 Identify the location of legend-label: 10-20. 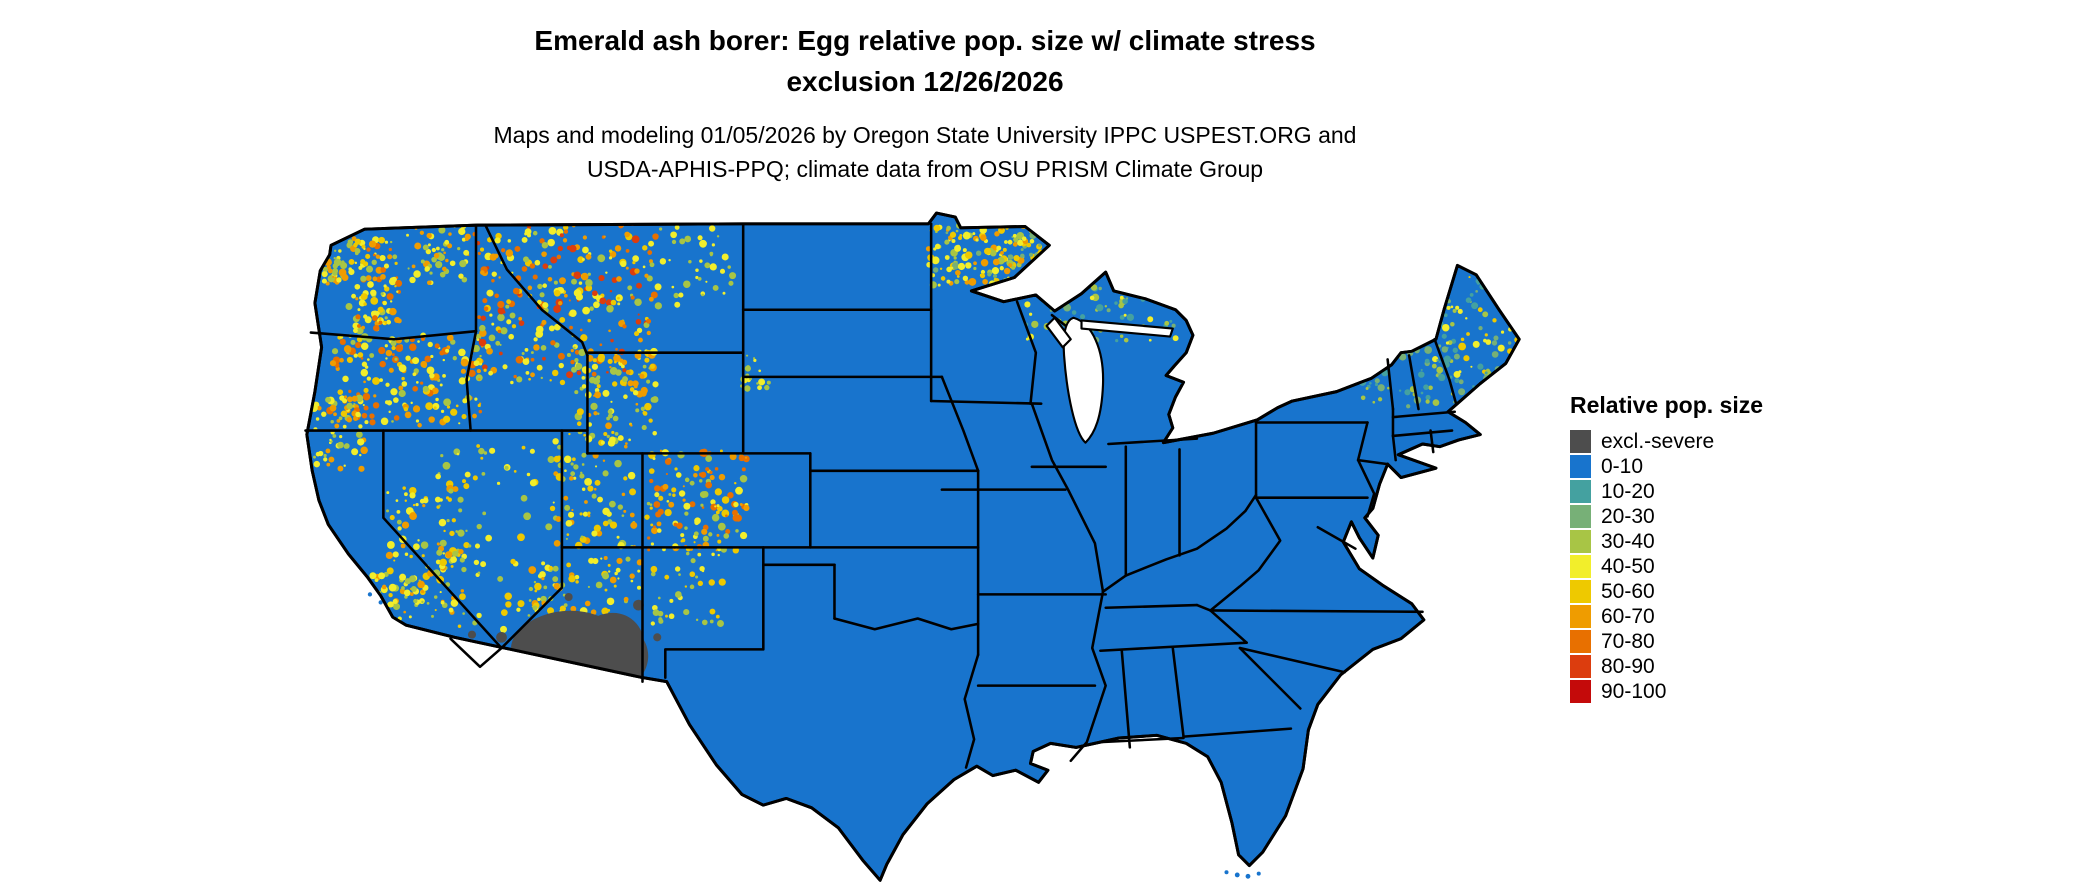
(1628, 491).